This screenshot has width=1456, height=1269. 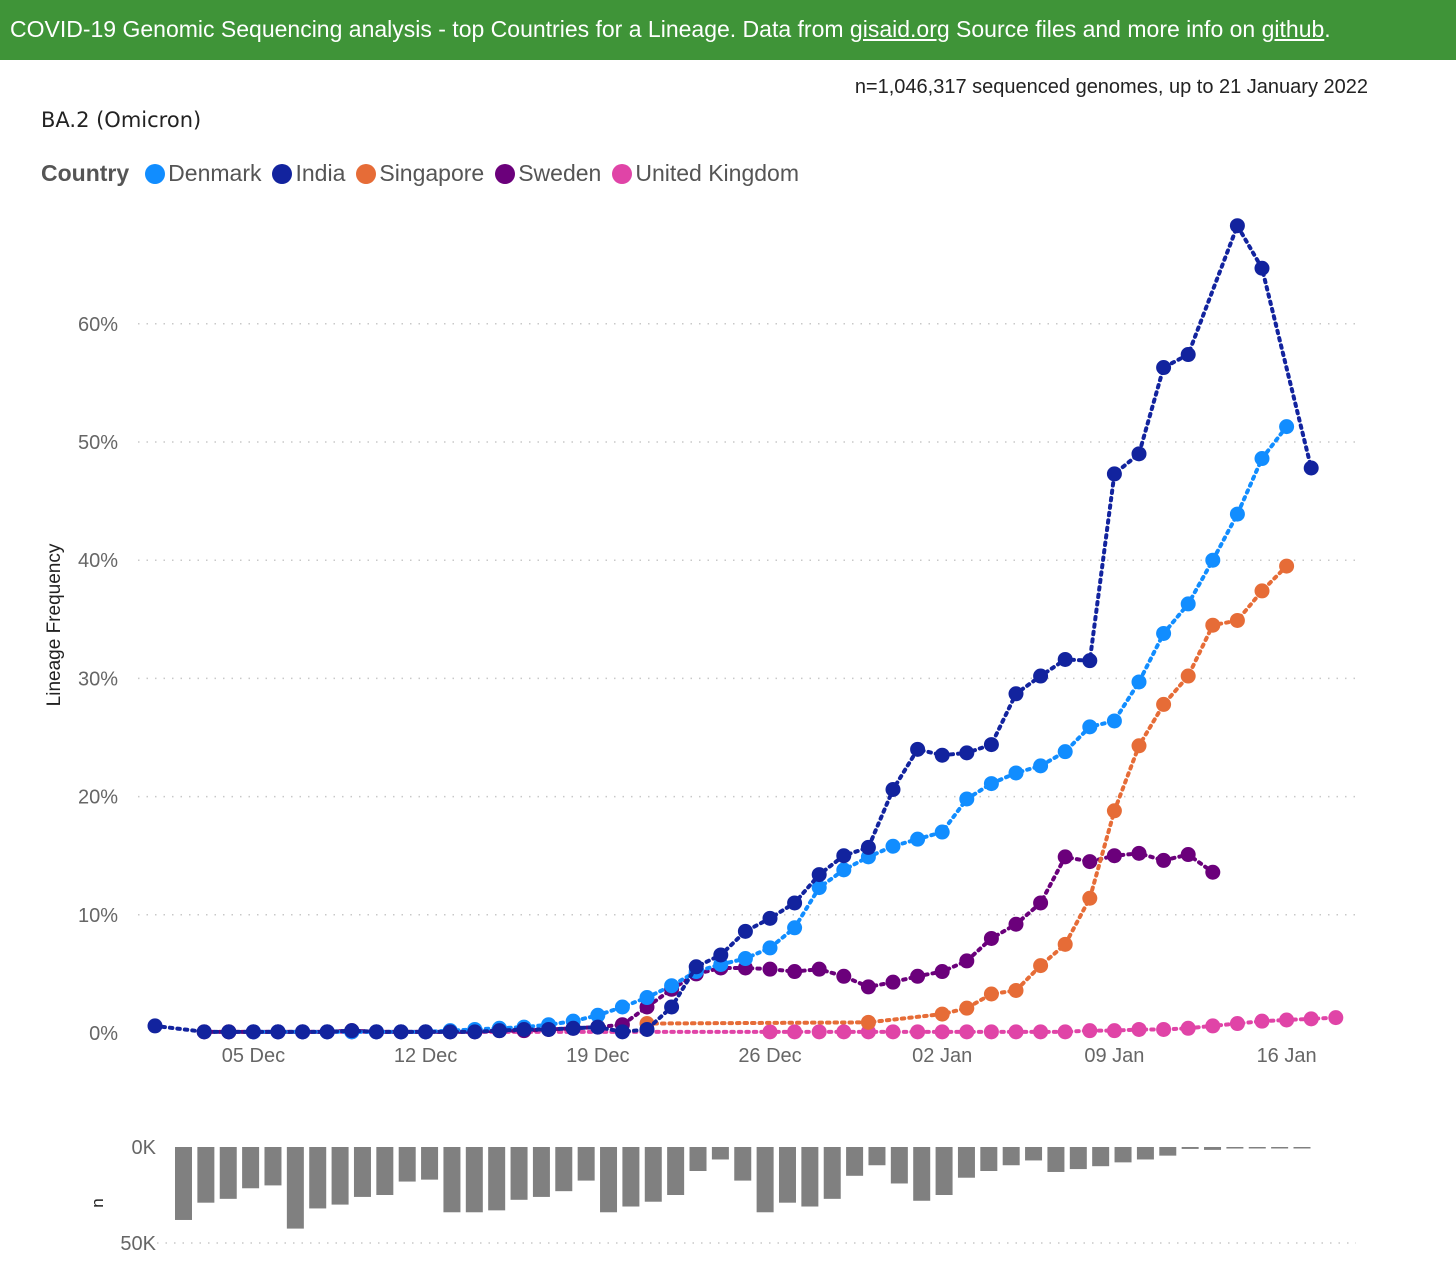 What do you see at coordinates (203, 173) in the screenshot?
I see `legend-item-denmark: Denmark` at bounding box center [203, 173].